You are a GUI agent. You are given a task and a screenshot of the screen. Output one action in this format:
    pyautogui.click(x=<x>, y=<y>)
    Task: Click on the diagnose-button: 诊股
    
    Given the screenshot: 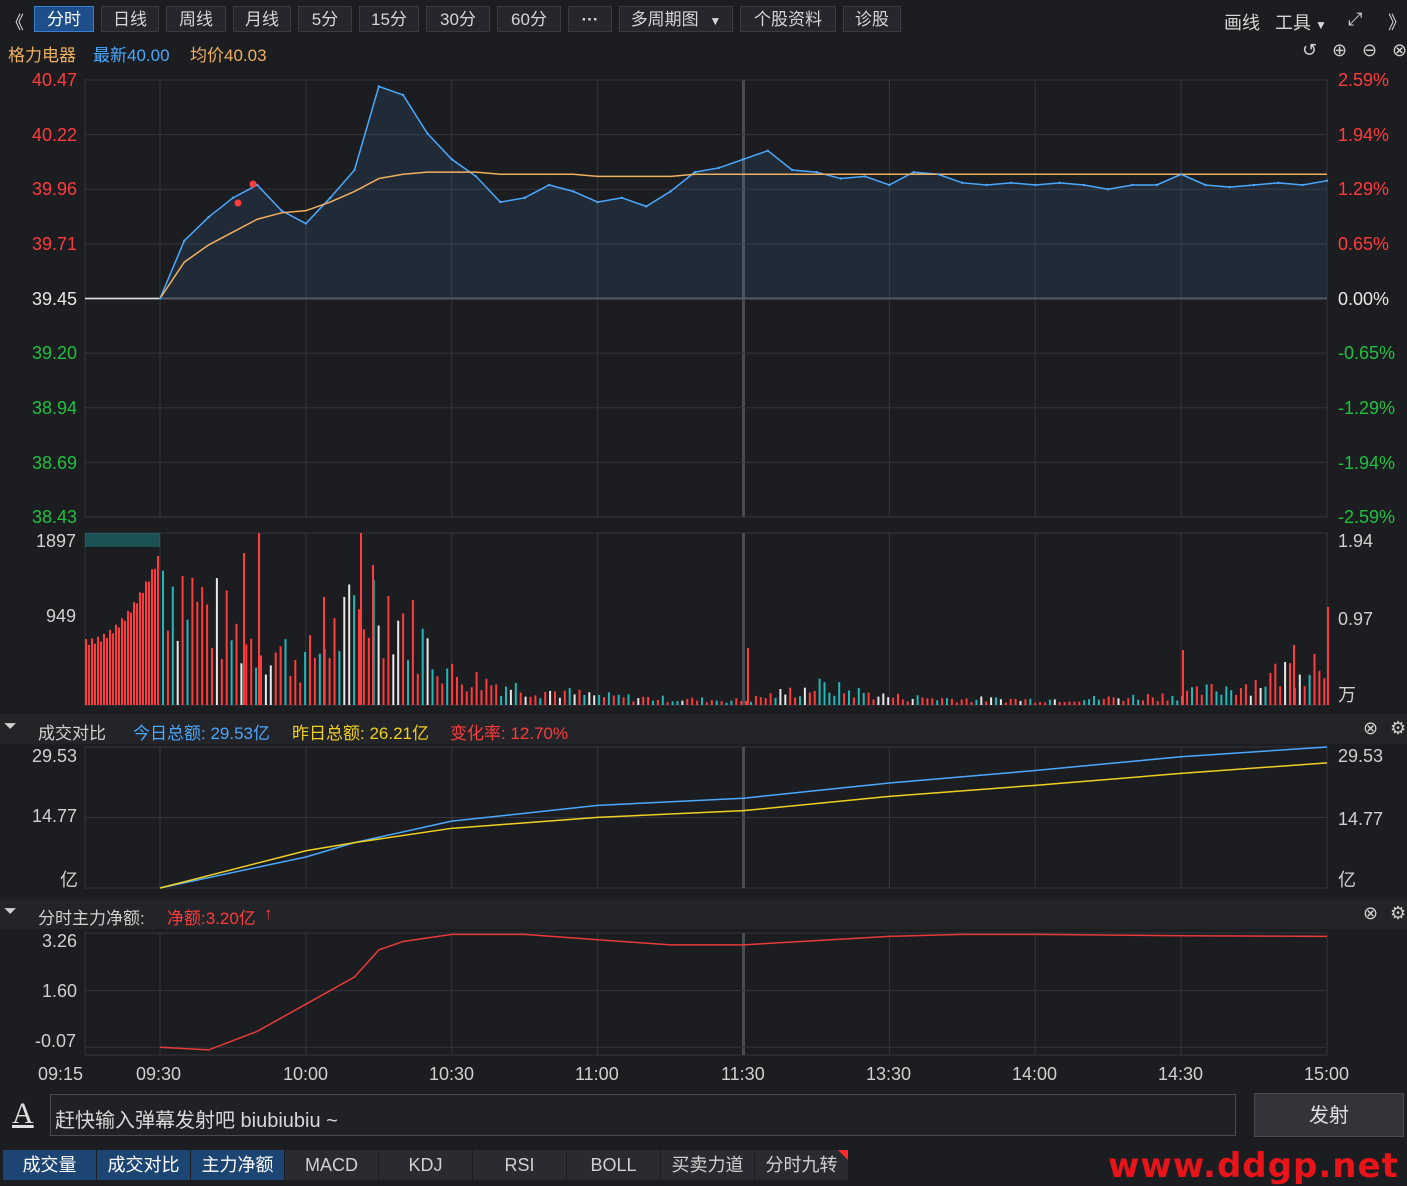 What is the action you would take?
    pyautogui.click(x=872, y=19)
    